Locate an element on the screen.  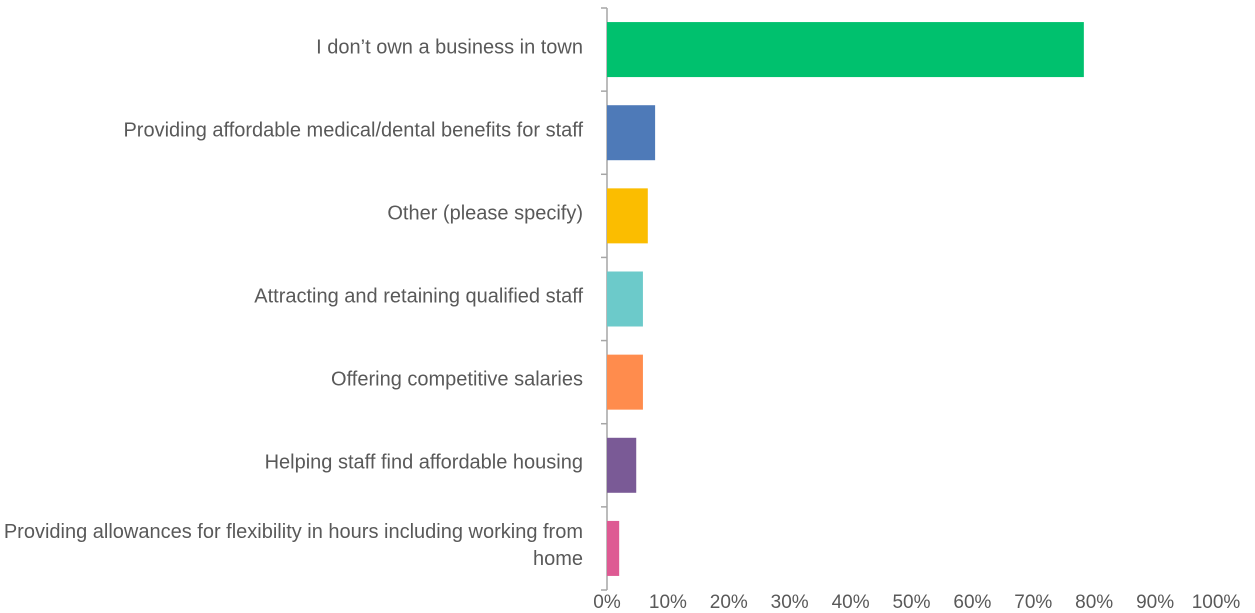
y-tick-label: Other (please specify) is located at coordinates (485, 213).